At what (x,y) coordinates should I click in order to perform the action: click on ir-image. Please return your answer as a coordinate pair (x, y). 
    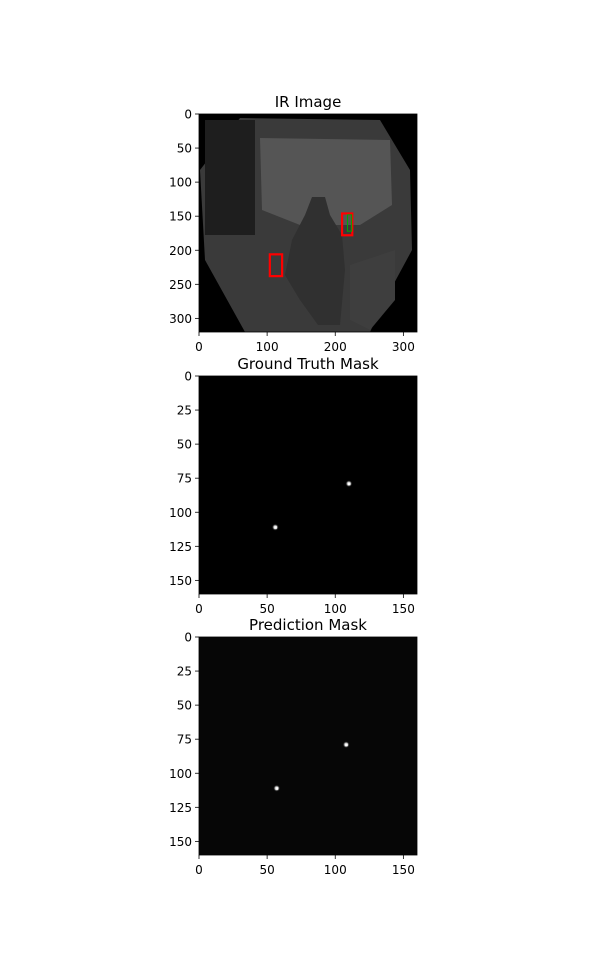
    Looking at the image, I should click on (308, 223).